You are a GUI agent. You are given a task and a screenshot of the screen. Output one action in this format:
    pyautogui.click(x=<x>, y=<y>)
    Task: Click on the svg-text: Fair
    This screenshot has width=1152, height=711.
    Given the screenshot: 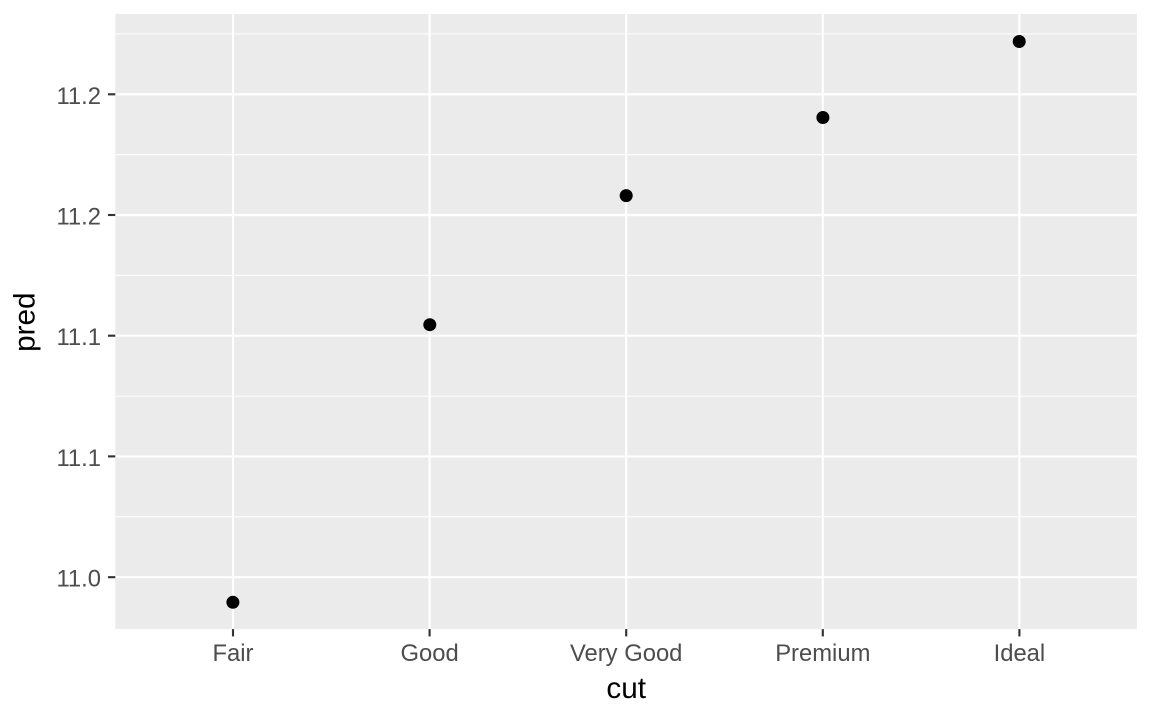 What is the action you would take?
    pyautogui.click(x=233, y=653)
    